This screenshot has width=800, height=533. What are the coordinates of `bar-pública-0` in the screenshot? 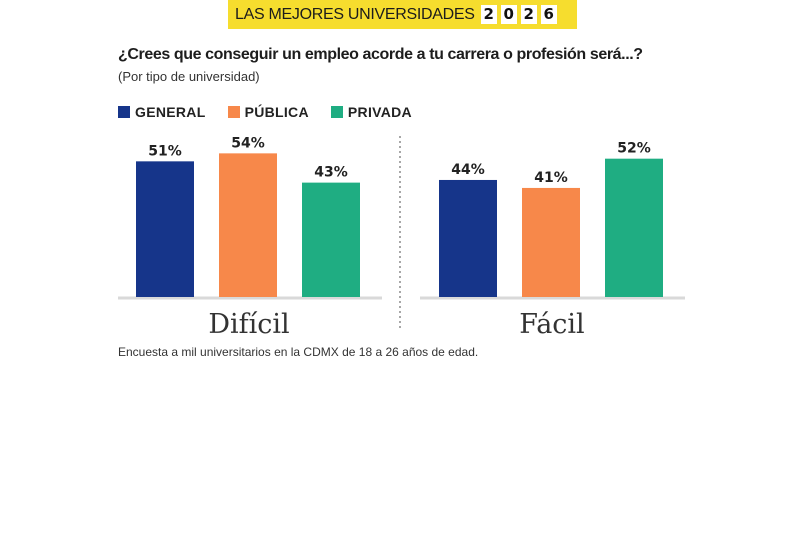 It's located at (248, 225).